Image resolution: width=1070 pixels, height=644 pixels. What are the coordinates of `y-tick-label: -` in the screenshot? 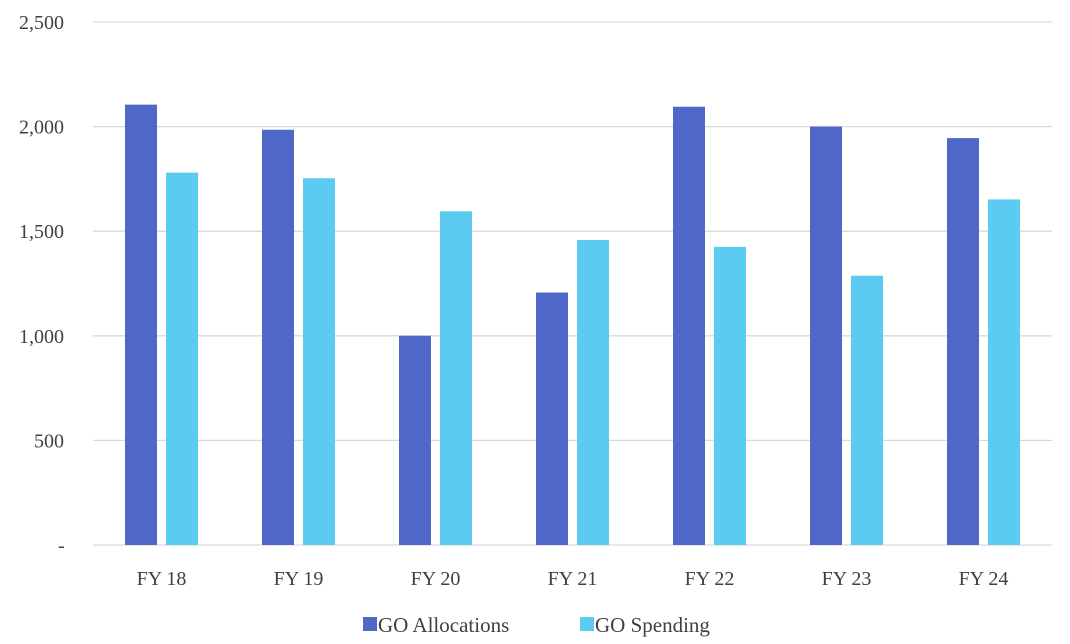 It's located at (61, 546).